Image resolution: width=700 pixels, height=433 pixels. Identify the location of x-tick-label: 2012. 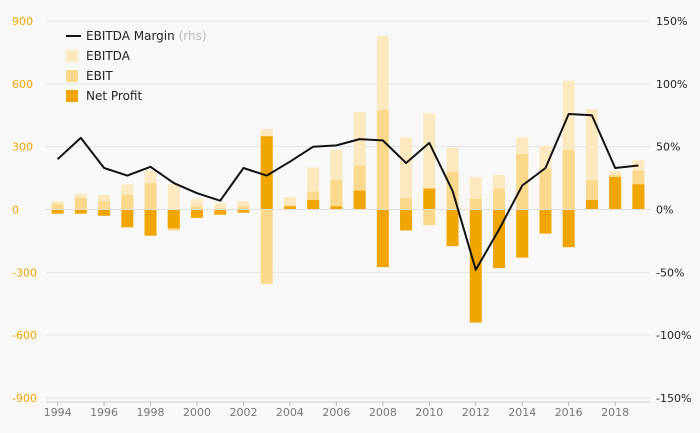
(476, 412).